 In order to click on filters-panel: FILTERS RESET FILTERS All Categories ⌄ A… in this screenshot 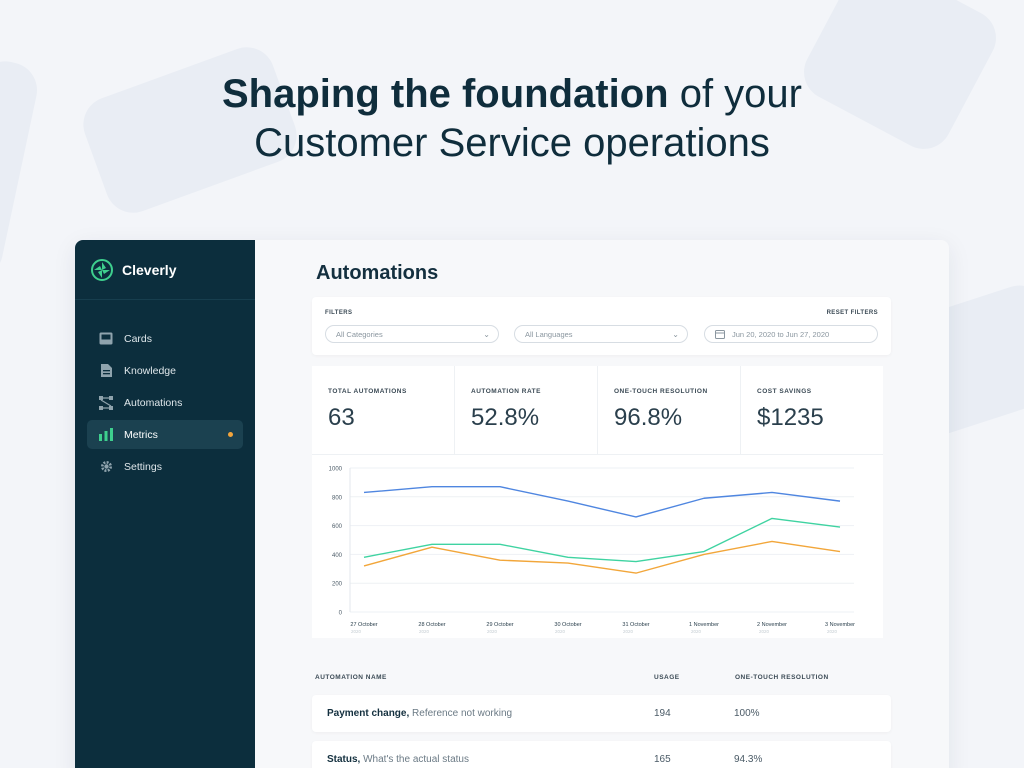, I will do `click(601, 326)`.